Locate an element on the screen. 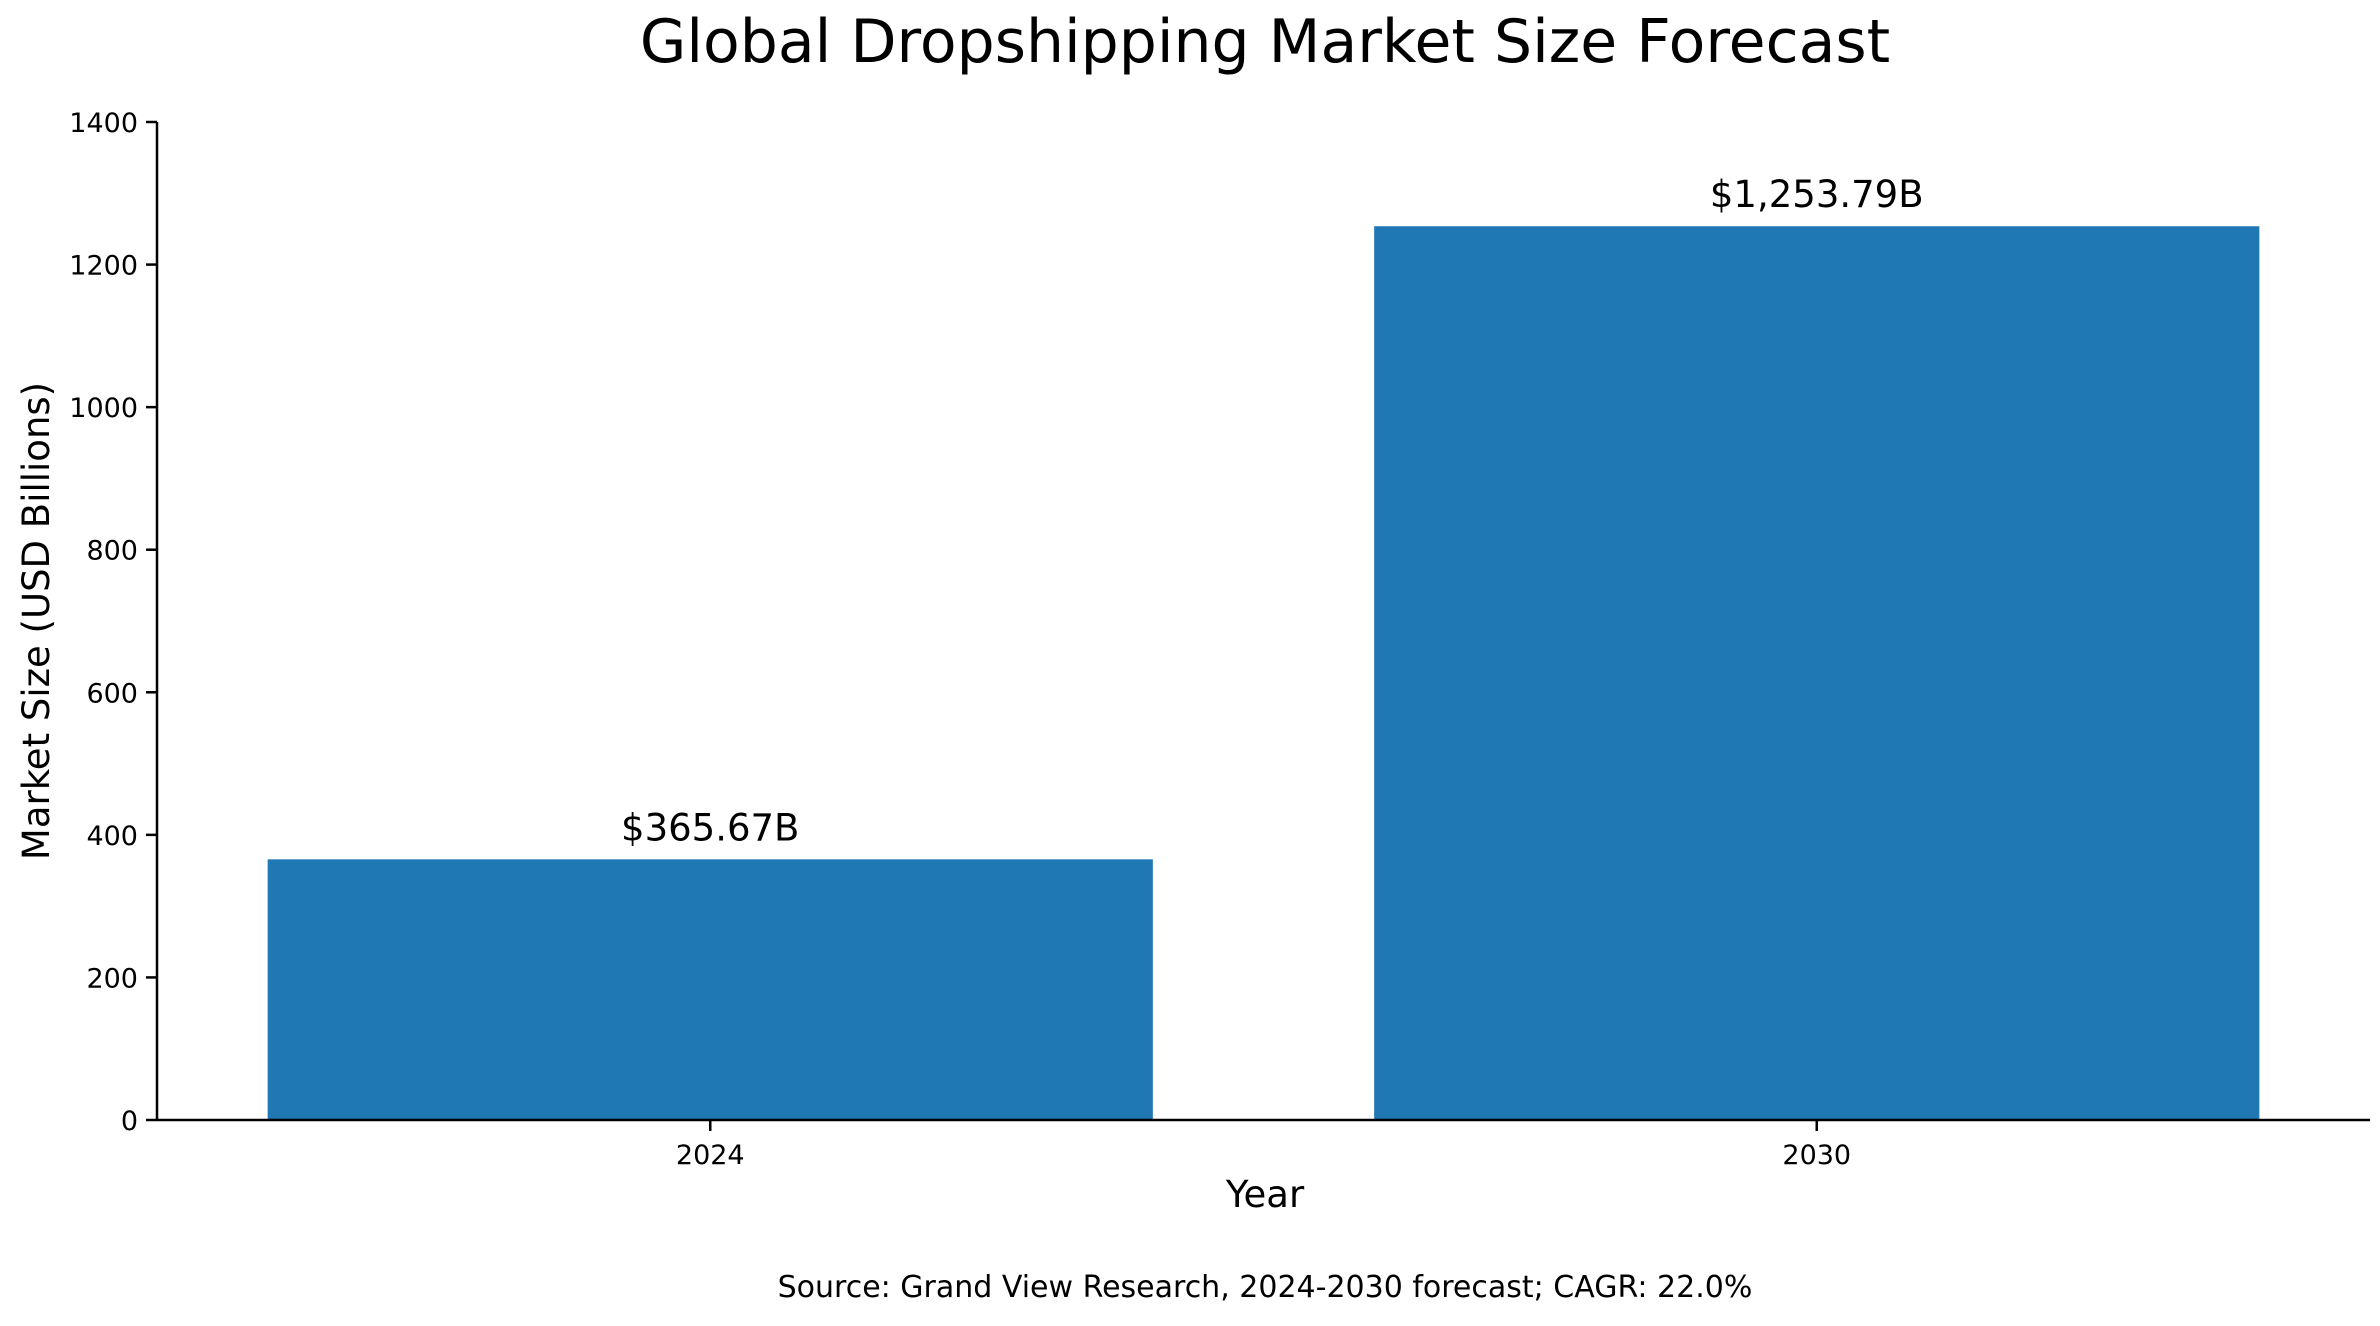 Image resolution: width=2380 pixels, height=1326 pixels. y-tick-label-400: 400 is located at coordinates (112, 836).